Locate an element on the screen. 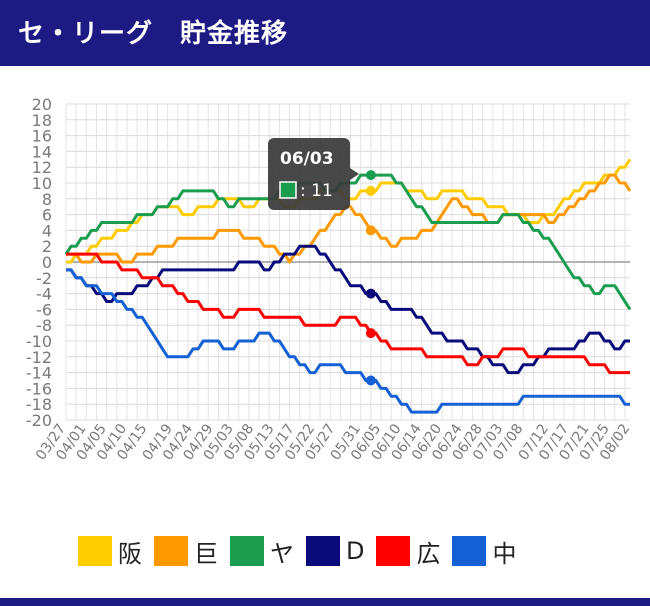  header-bar: セ・リーグ 貯金推移 is located at coordinates (325, 33).